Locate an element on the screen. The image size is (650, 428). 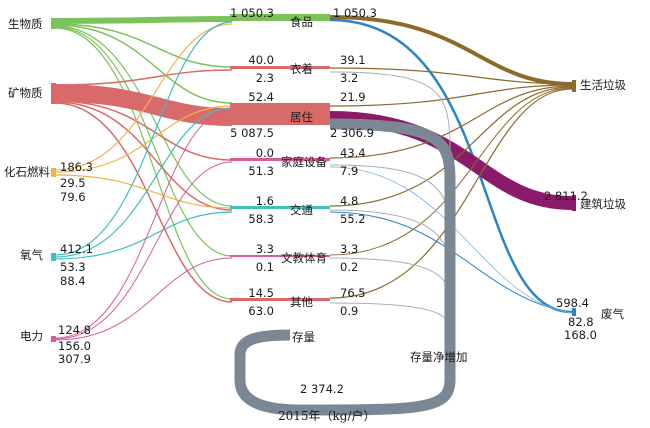
node-household-waste is located at coordinates (574, 86).